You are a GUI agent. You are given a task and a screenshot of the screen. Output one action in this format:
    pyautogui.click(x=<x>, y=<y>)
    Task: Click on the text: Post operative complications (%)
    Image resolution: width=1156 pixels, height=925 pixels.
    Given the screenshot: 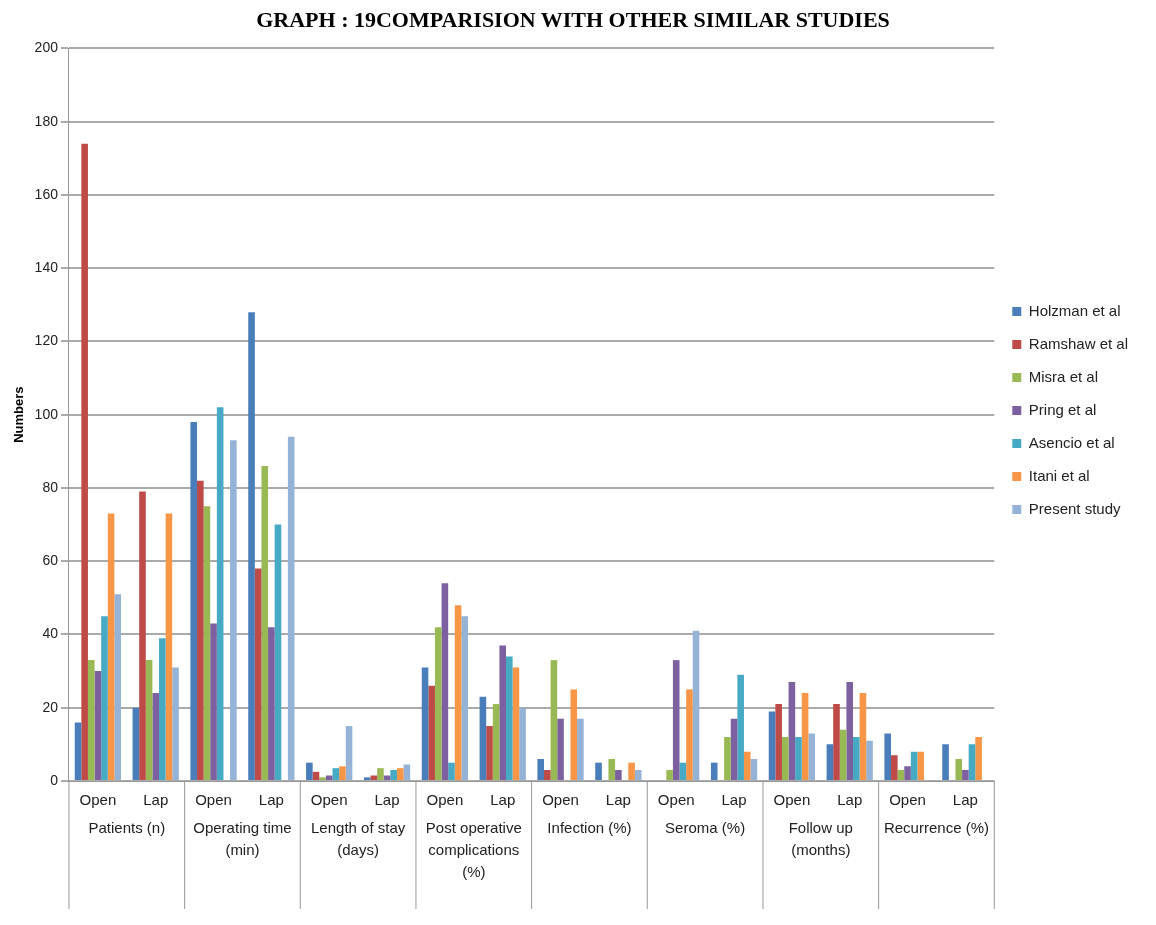 What is the action you would take?
    pyautogui.click(x=473, y=849)
    